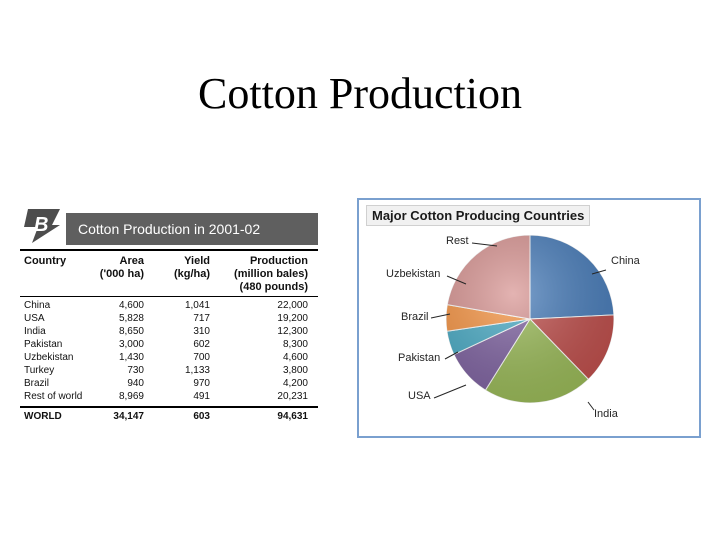 Image resolution: width=720 pixels, height=540 pixels. I want to click on leader-line-pakistan, so click(451, 355).